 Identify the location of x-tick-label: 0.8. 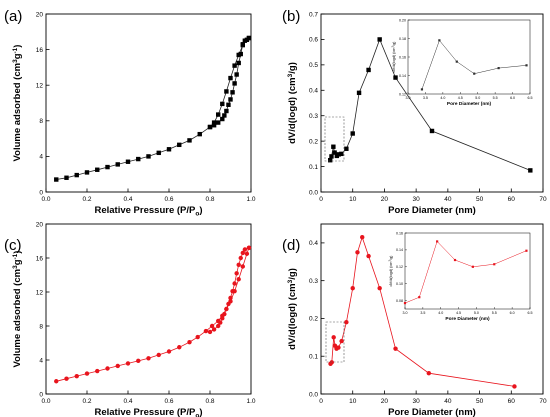
(209, 199).